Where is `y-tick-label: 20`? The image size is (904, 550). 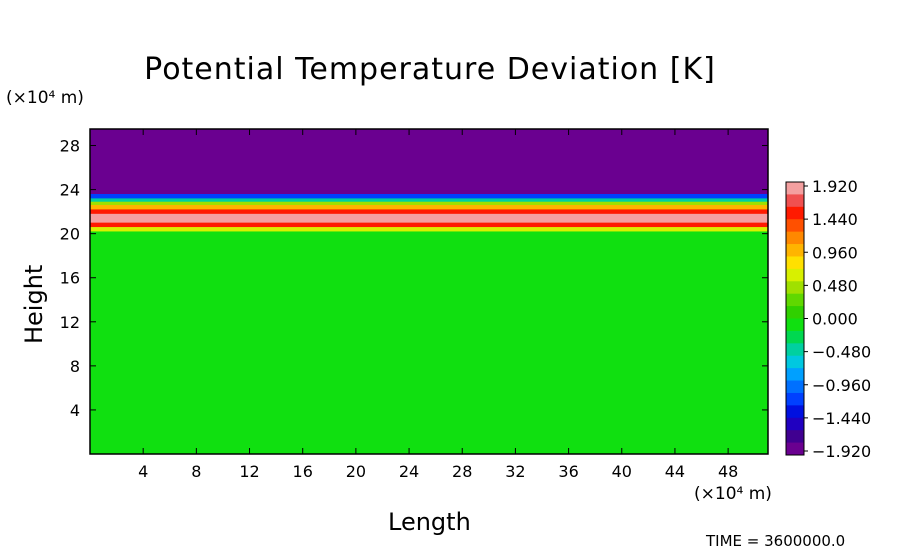
y-tick-label: 20 is located at coordinates (70, 234).